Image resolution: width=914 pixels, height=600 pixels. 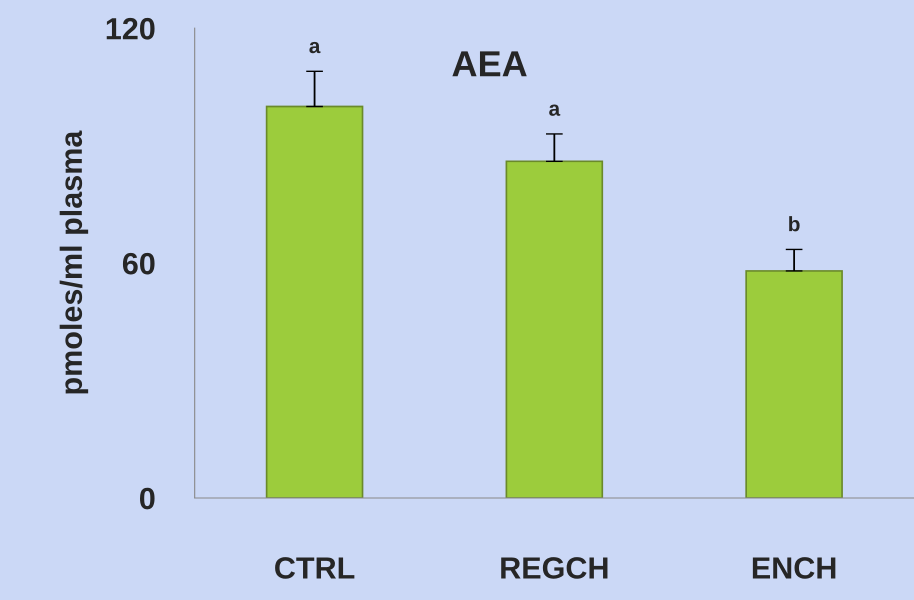 I want to click on y-tick-label: 60, so click(x=138, y=263).